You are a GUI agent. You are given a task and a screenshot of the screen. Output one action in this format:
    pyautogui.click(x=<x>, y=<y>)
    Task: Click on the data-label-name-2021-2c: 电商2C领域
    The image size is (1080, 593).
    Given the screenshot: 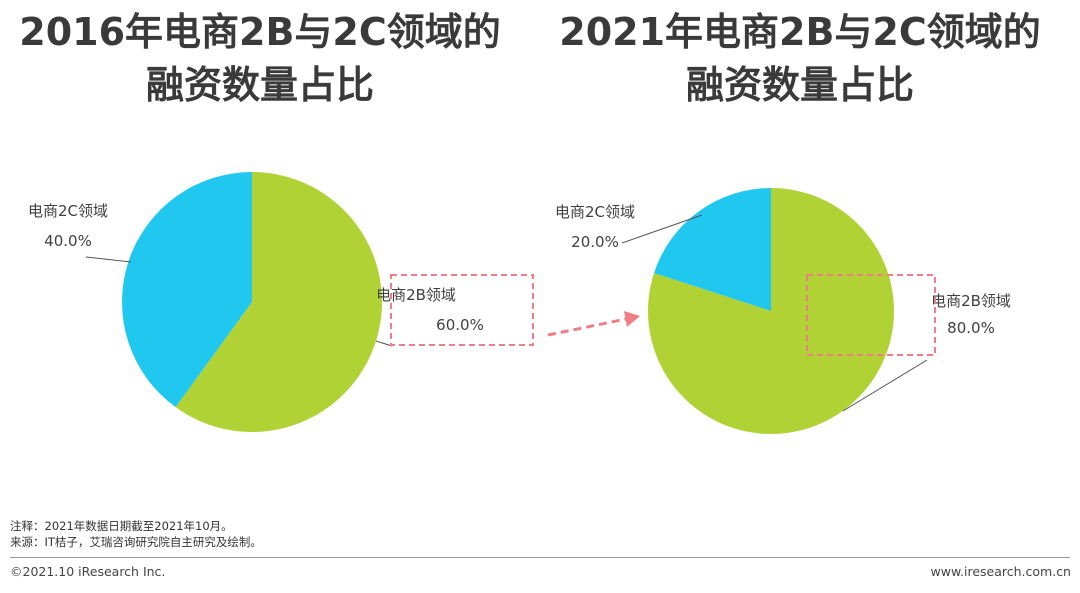 What is the action you would take?
    pyautogui.click(x=595, y=212)
    